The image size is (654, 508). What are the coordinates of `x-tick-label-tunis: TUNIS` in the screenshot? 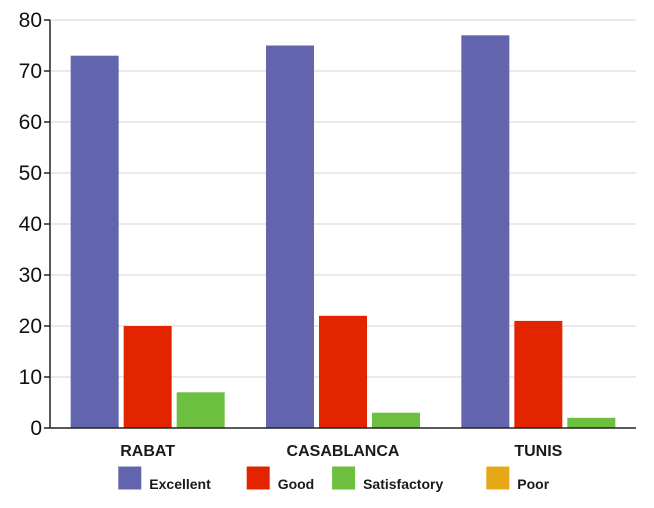 It's located at (538, 451).